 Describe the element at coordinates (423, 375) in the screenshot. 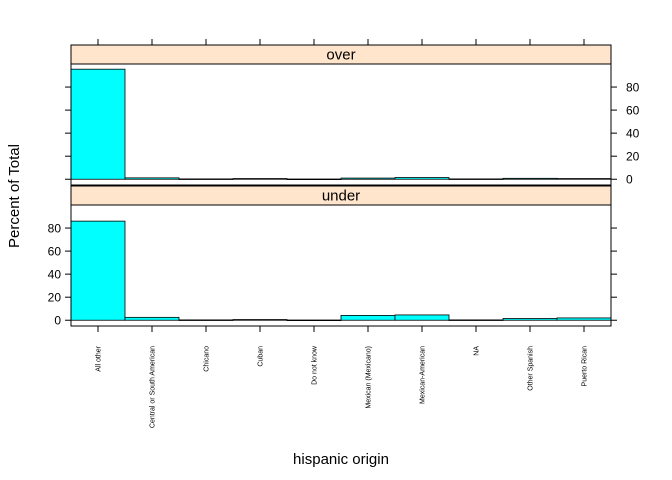

I see `x-tick-label: Mexican-American` at that location.